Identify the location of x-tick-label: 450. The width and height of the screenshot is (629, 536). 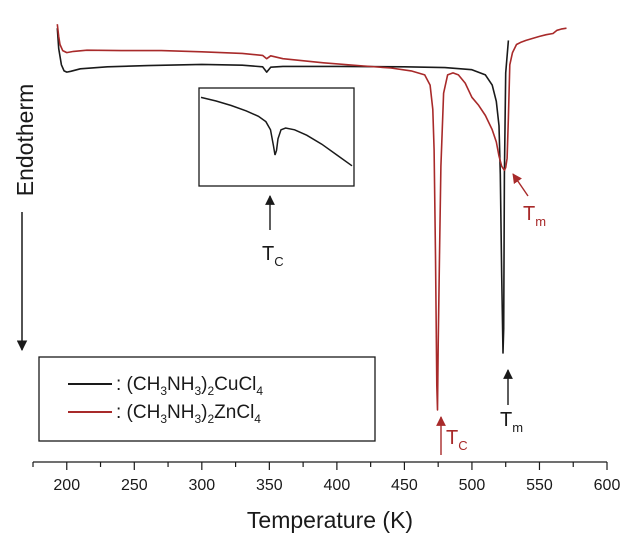
(404, 485).